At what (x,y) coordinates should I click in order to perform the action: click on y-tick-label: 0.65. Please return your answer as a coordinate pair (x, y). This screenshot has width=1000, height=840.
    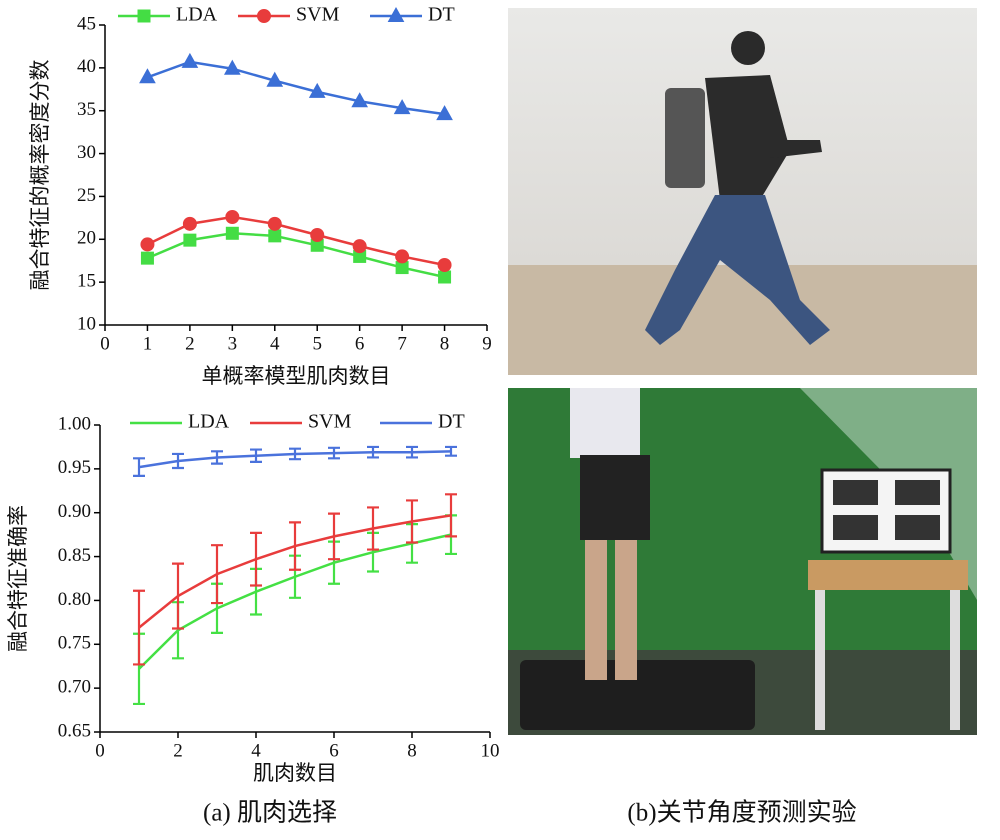
    Looking at the image, I should click on (74, 730).